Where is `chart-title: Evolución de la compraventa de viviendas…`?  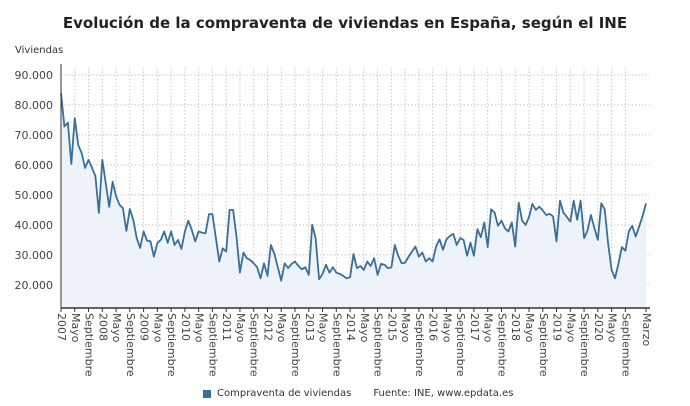 chart-title: Evolución de la compraventa de viviendas… is located at coordinates (345, 23).